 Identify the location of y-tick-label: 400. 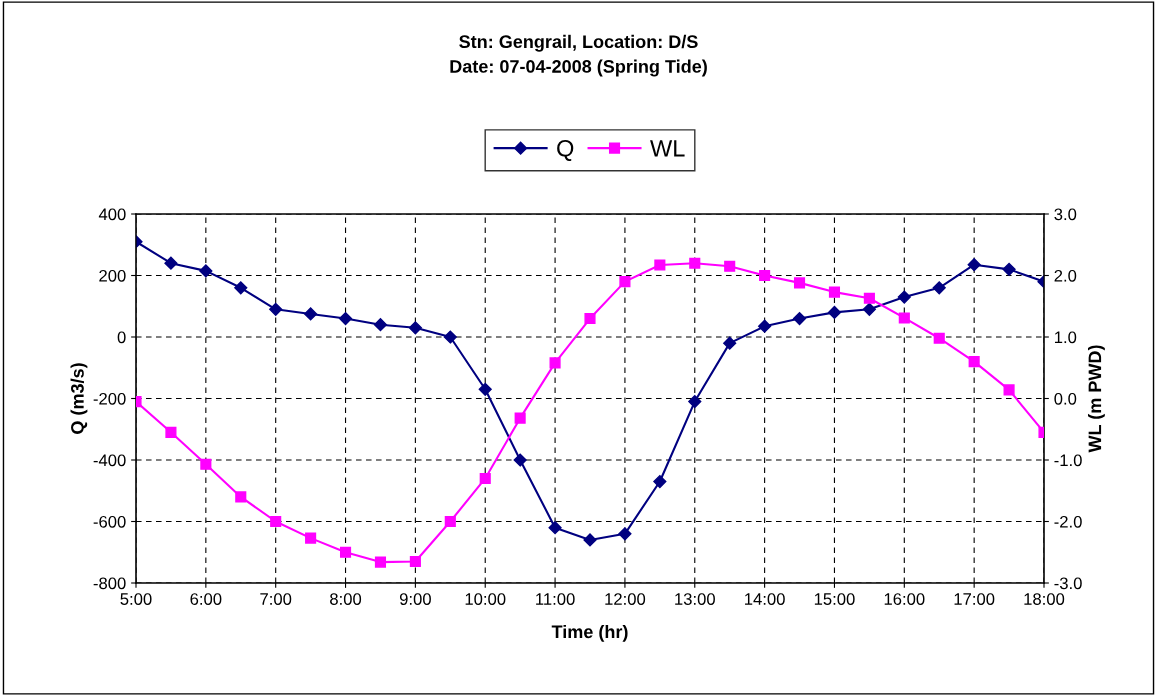
(112, 214).